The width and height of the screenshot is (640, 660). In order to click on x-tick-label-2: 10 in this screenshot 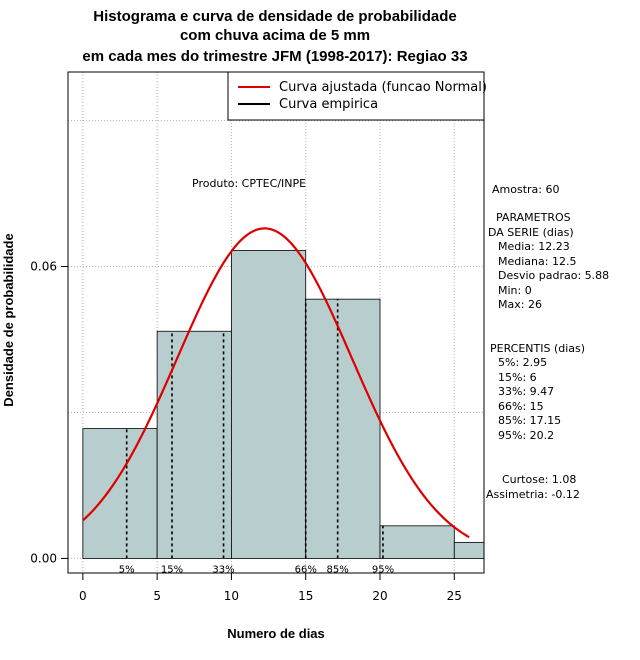, I will do `click(231, 596)`.